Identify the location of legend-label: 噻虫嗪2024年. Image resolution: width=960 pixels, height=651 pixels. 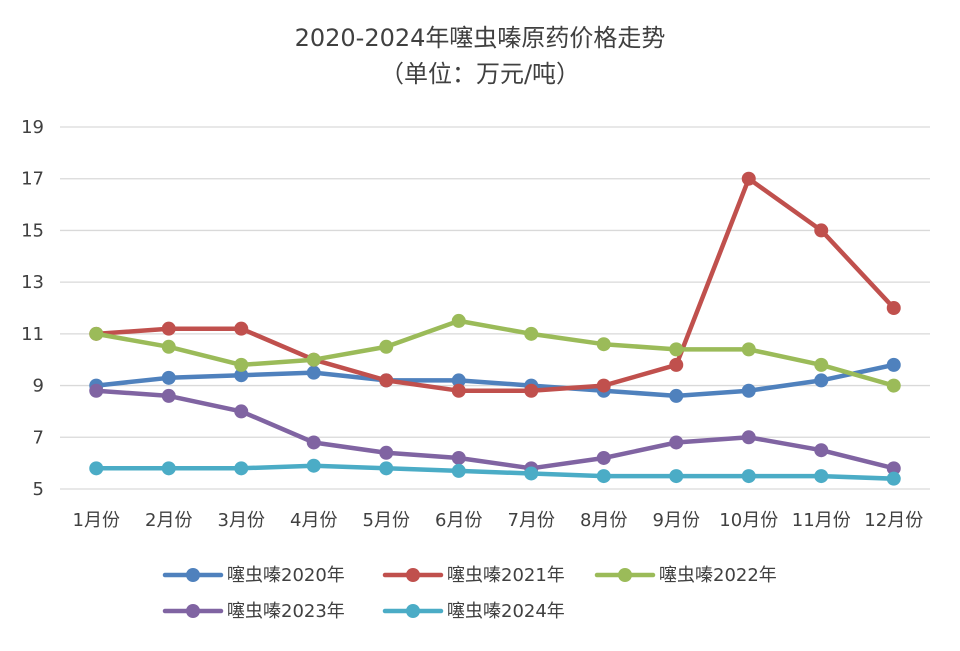
(506, 611).